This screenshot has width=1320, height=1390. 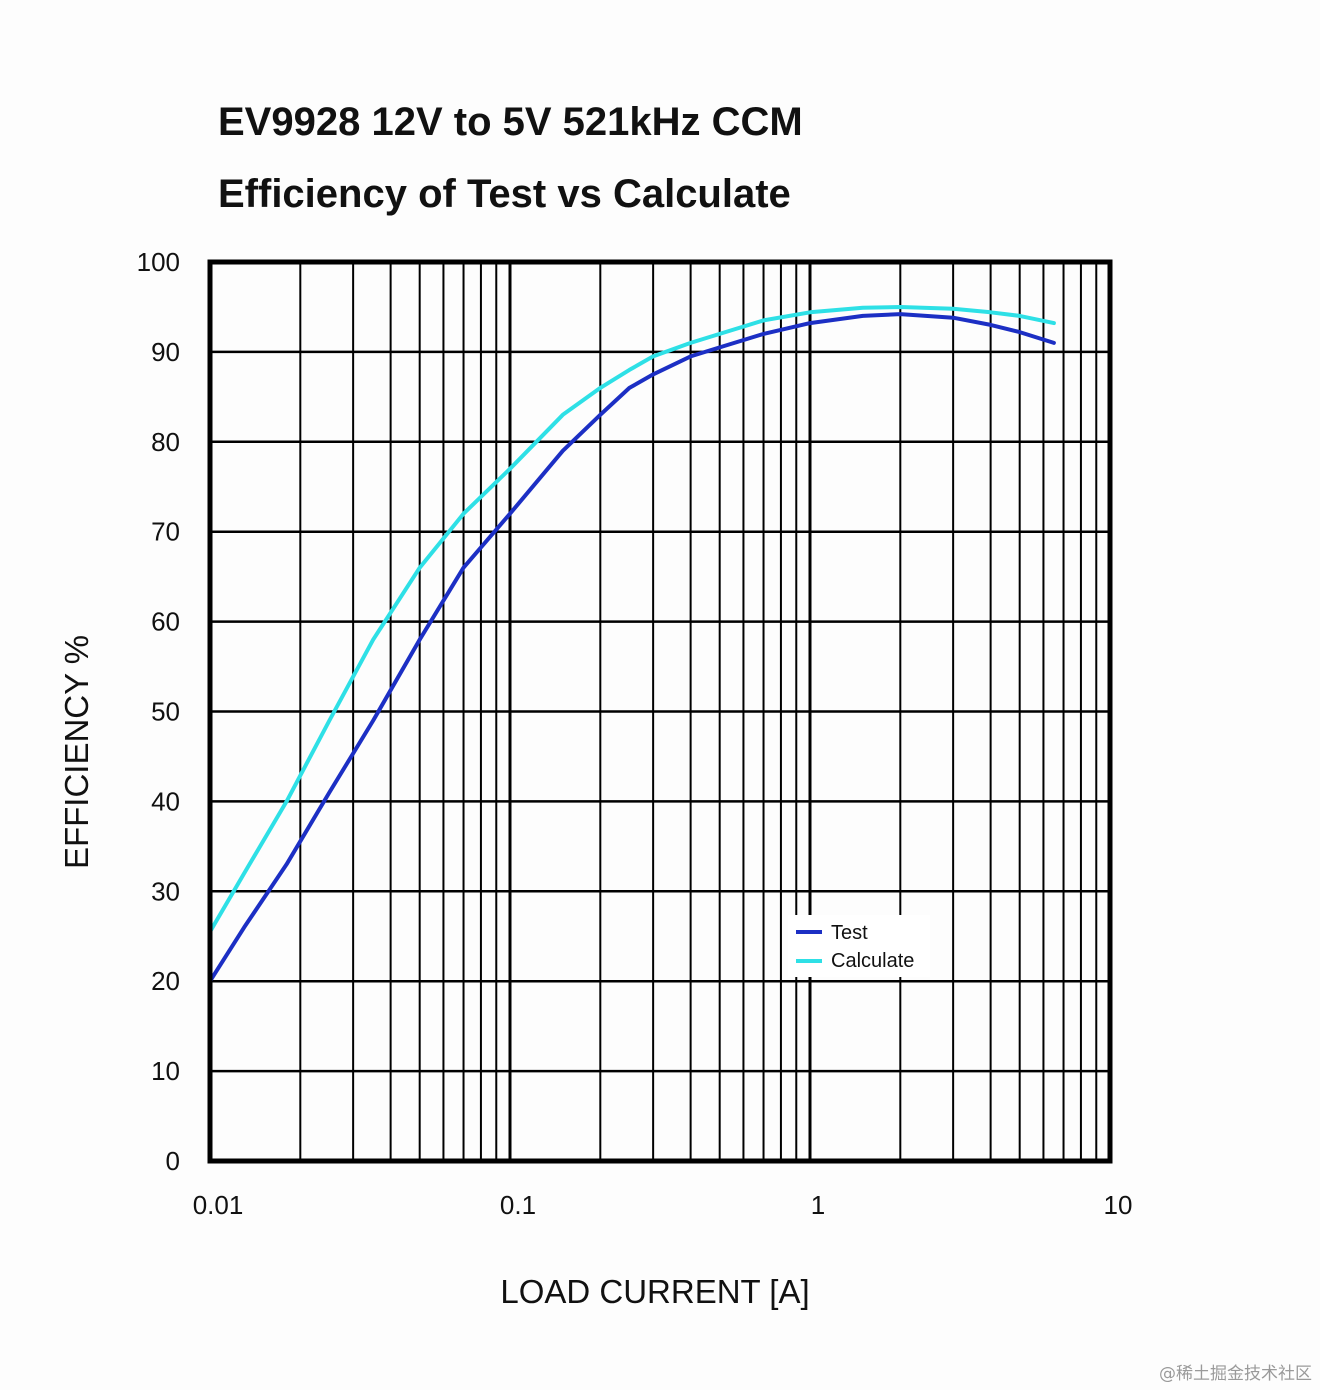 I want to click on y-tick-labels: 0 10 20 30 40 50 60 70 80 90 100, so click(x=158, y=711).